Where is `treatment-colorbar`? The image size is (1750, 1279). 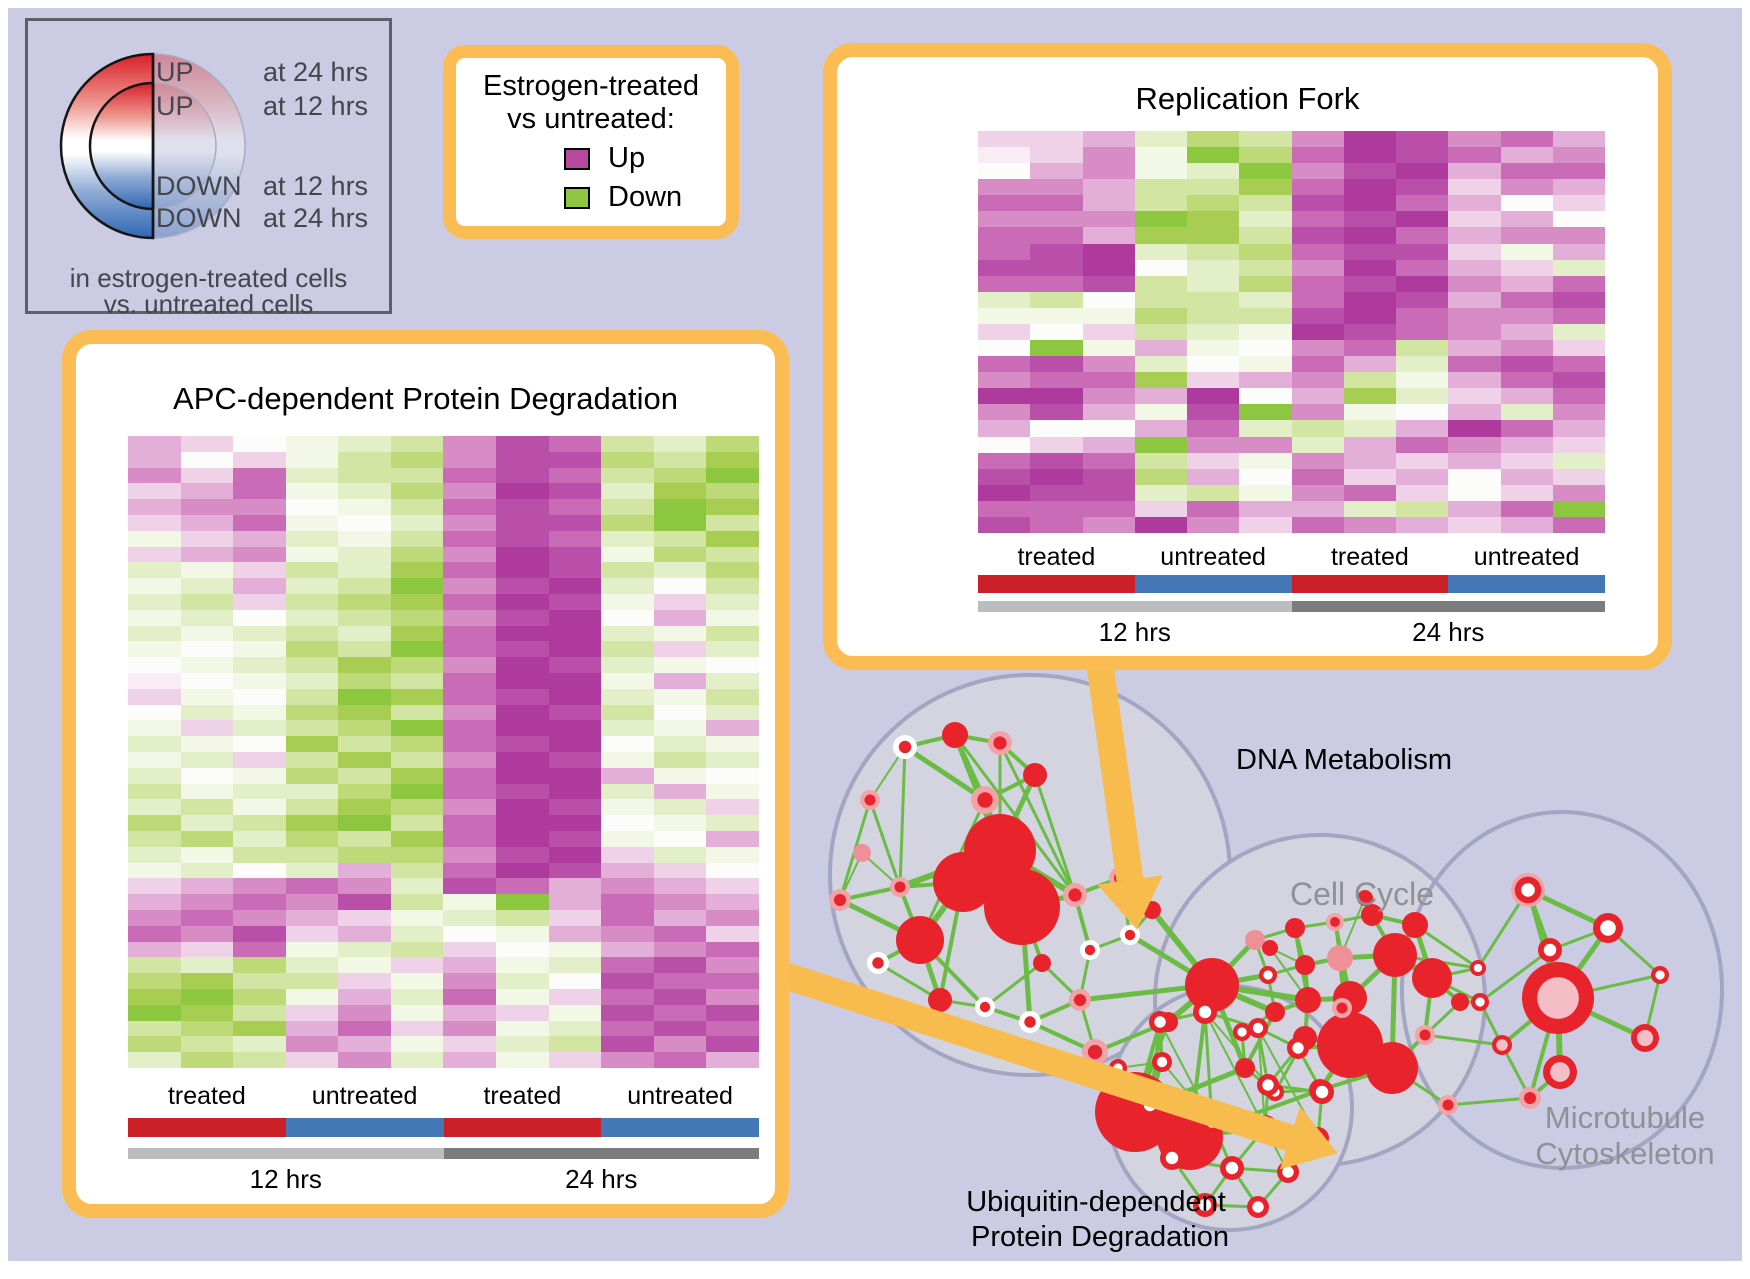
treatment-colorbar is located at coordinates (1291, 584).